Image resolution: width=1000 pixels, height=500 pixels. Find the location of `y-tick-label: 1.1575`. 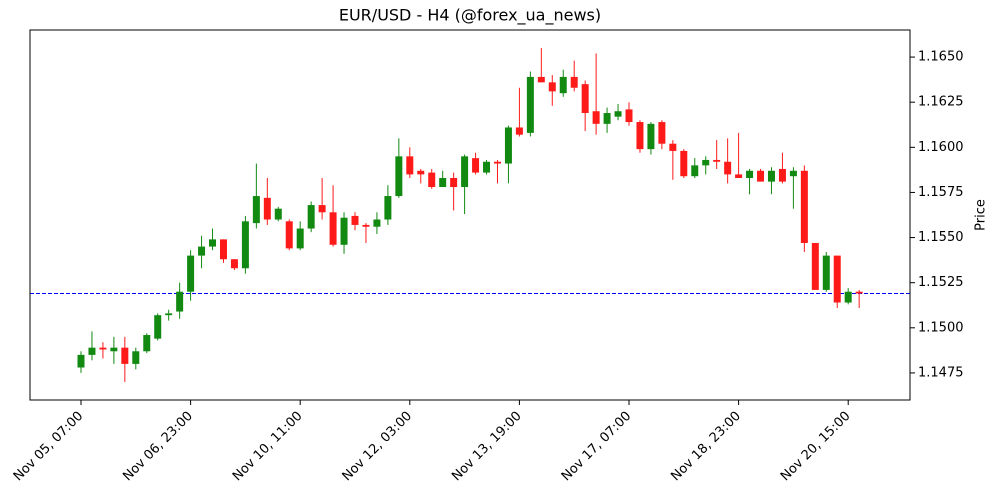

y-tick-label: 1.1575 is located at coordinates (941, 192).